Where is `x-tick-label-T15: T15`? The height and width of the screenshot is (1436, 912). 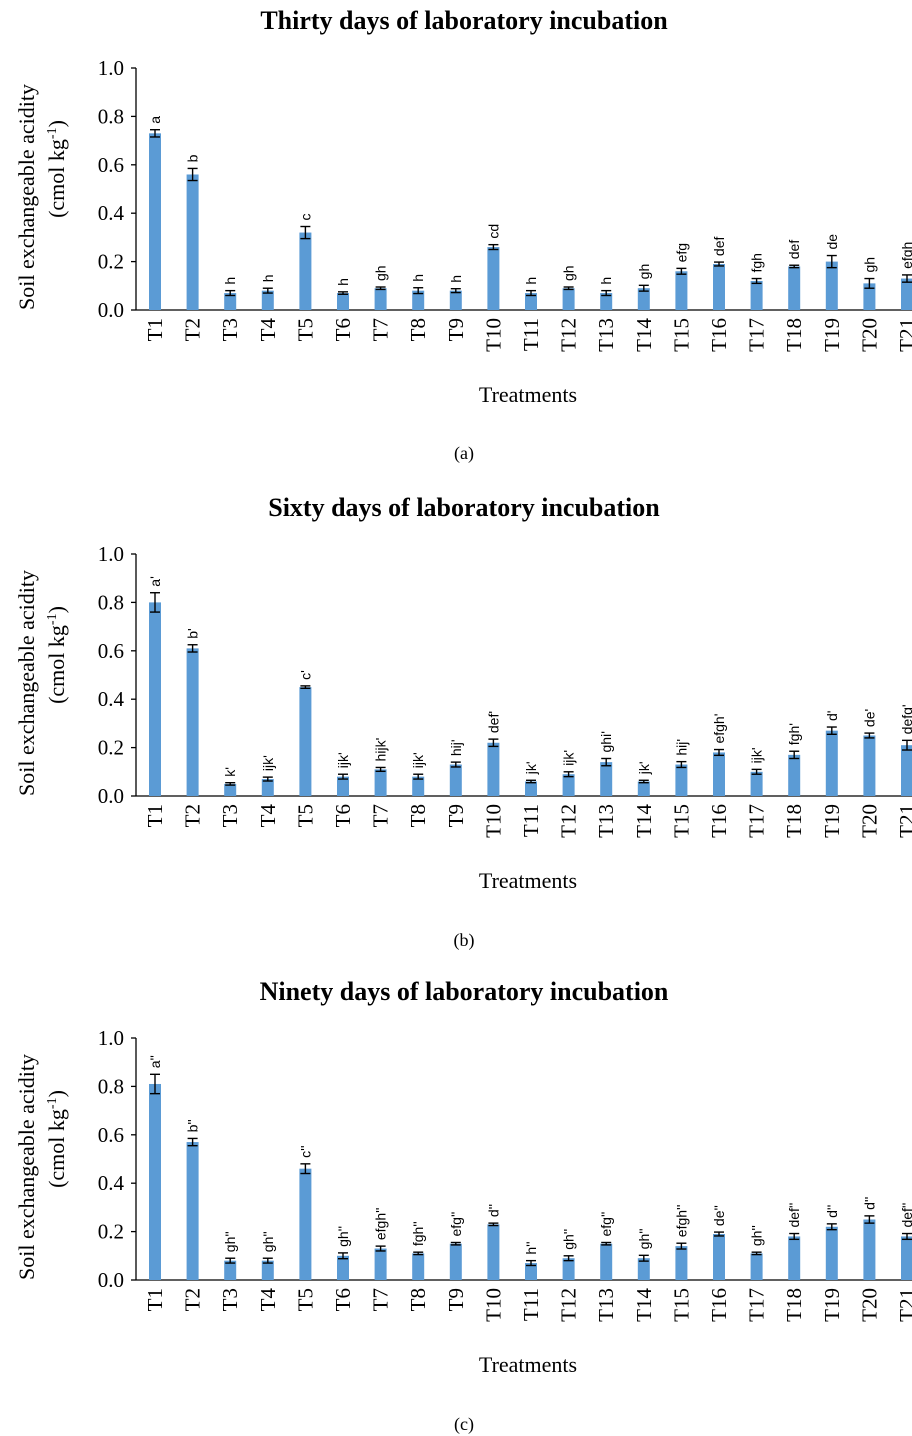
x-tick-label-T15: T15 is located at coordinates (681, 821).